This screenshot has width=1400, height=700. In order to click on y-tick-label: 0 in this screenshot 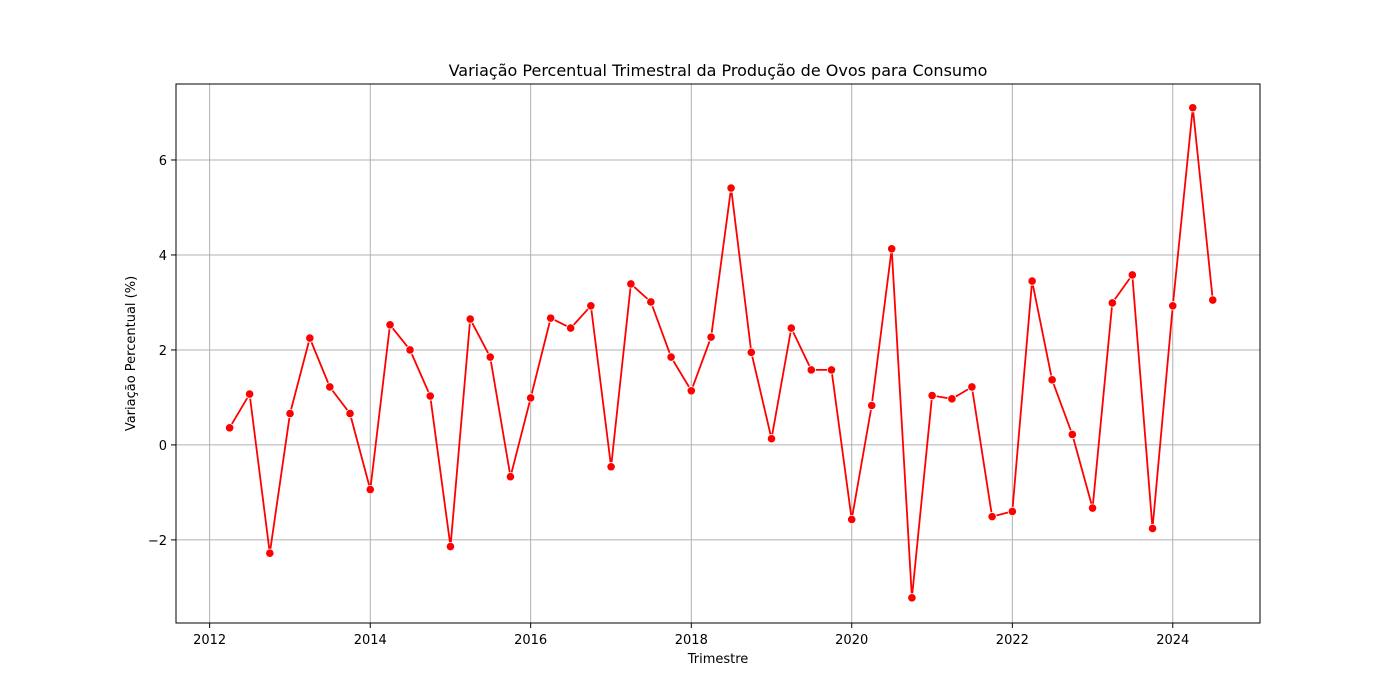, I will do `click(163, 446)`.